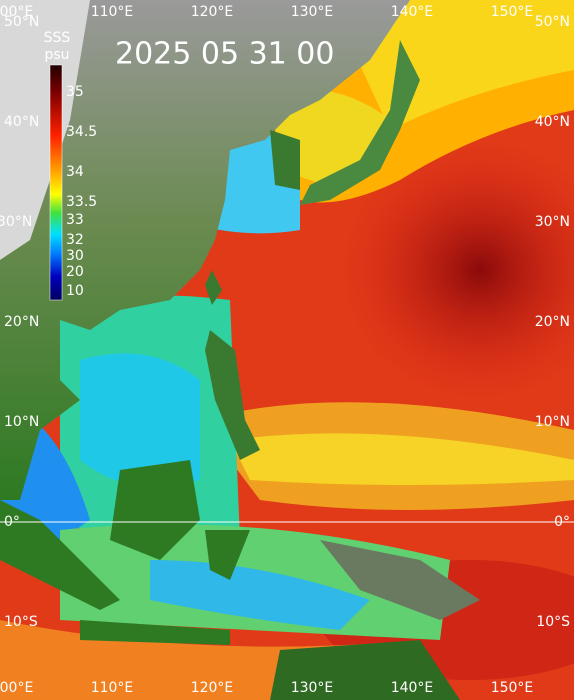  What do you see at coordinates (75, 256) in the screenshot?
I see `colorbar-label: 30` at bounding box center [75, 256].